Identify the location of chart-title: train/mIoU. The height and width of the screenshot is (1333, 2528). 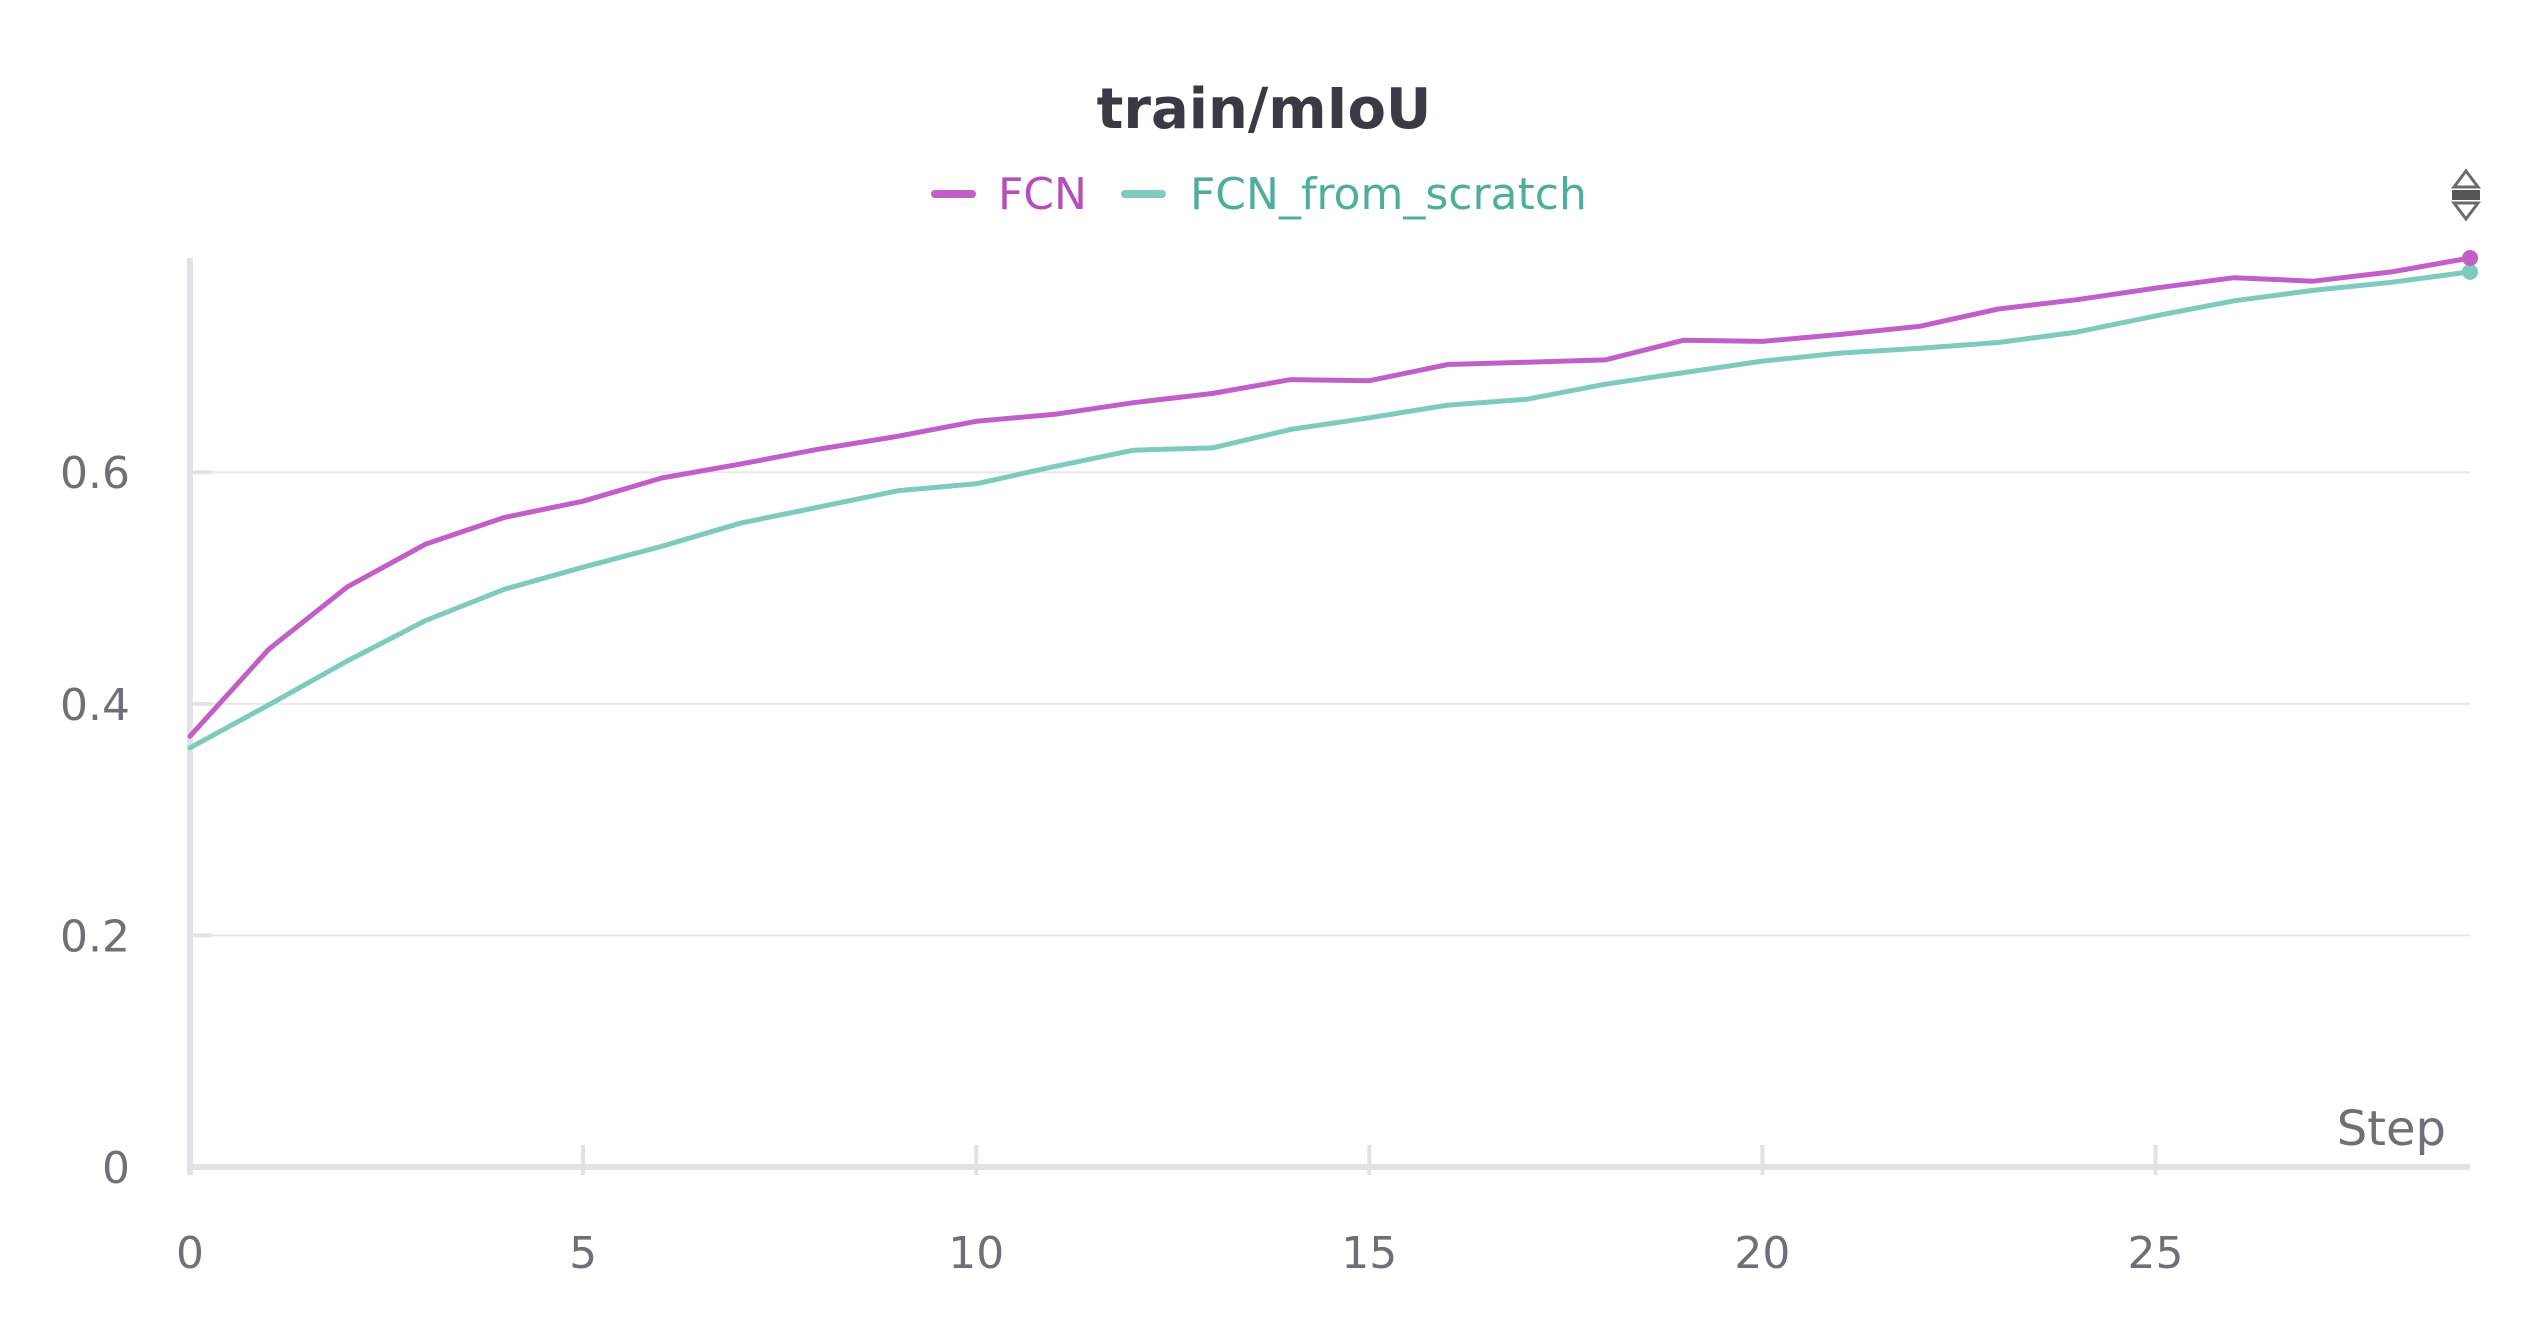
(1264, 109).